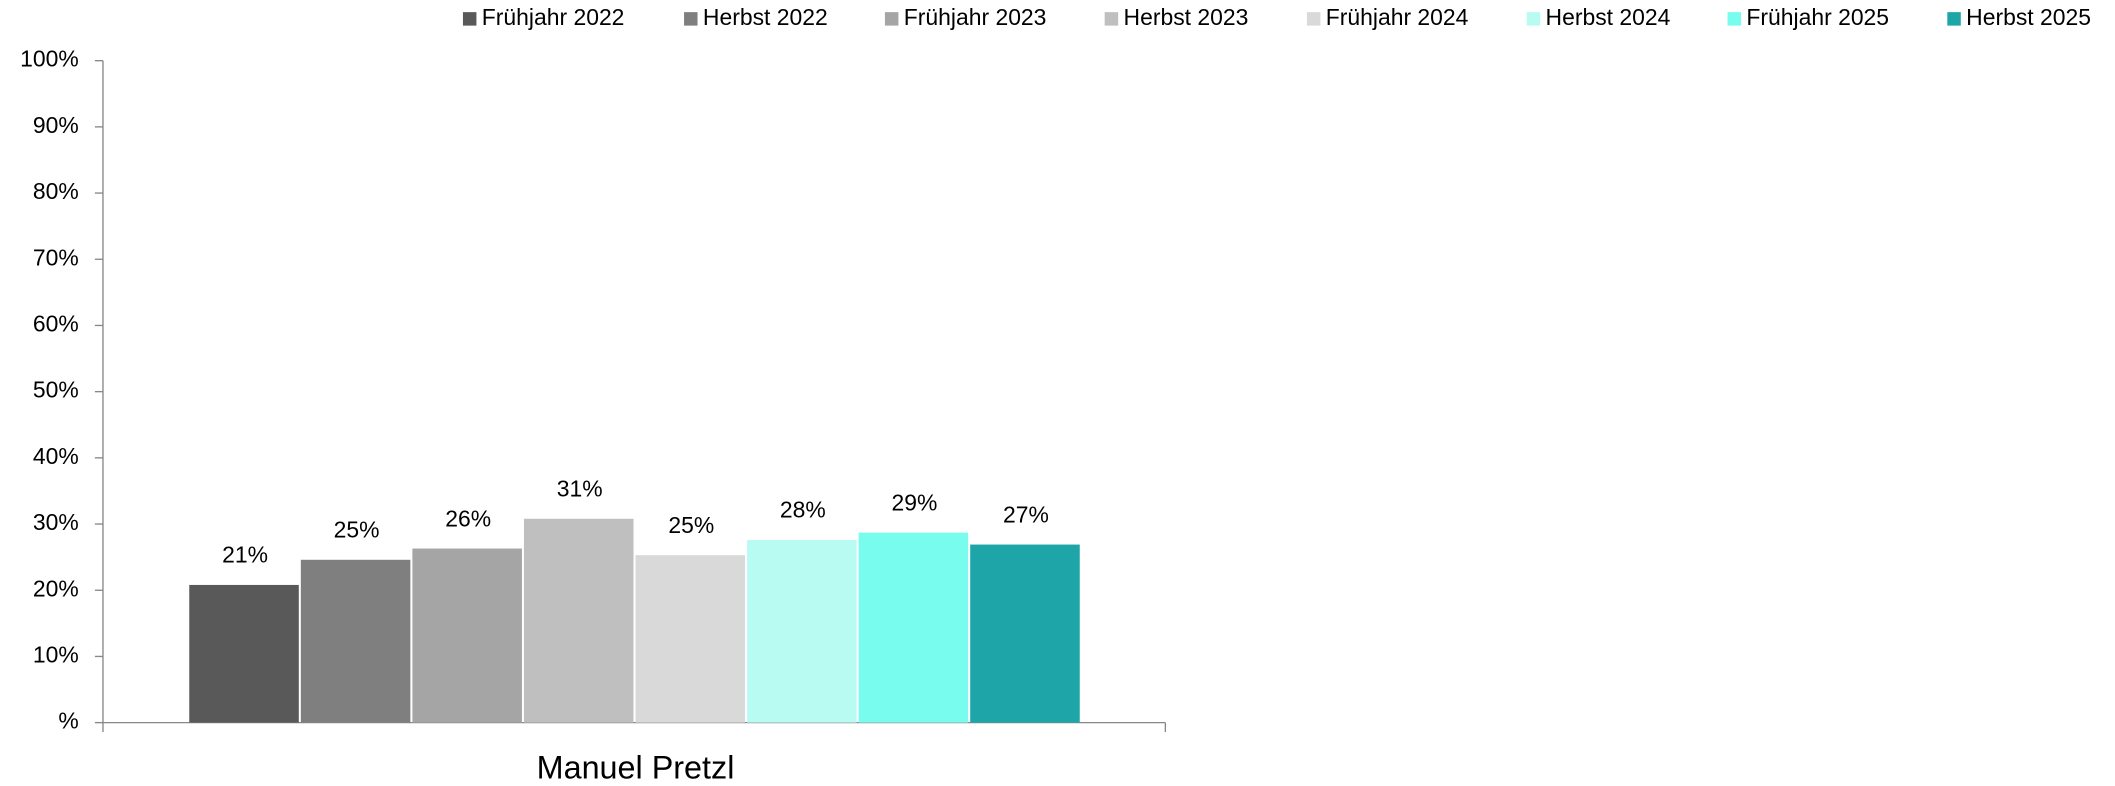 The image size is (2115, 786). What do you see at coordinates (245, 555) in the screenshot?
I see `data-label: 21%` at bounding box center [245, 555].